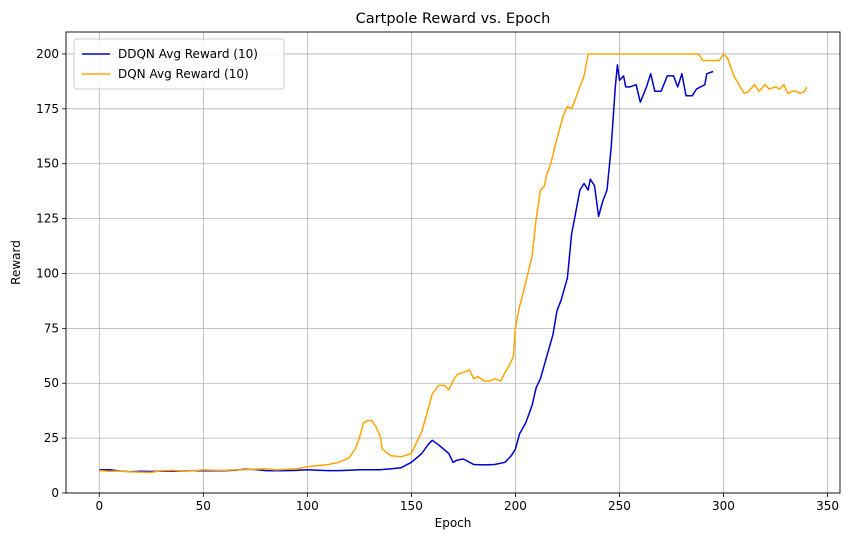  Describe the element at coordinates (453, 523) in the screenshot. I see `x-axis-label: Epoch` at that location.